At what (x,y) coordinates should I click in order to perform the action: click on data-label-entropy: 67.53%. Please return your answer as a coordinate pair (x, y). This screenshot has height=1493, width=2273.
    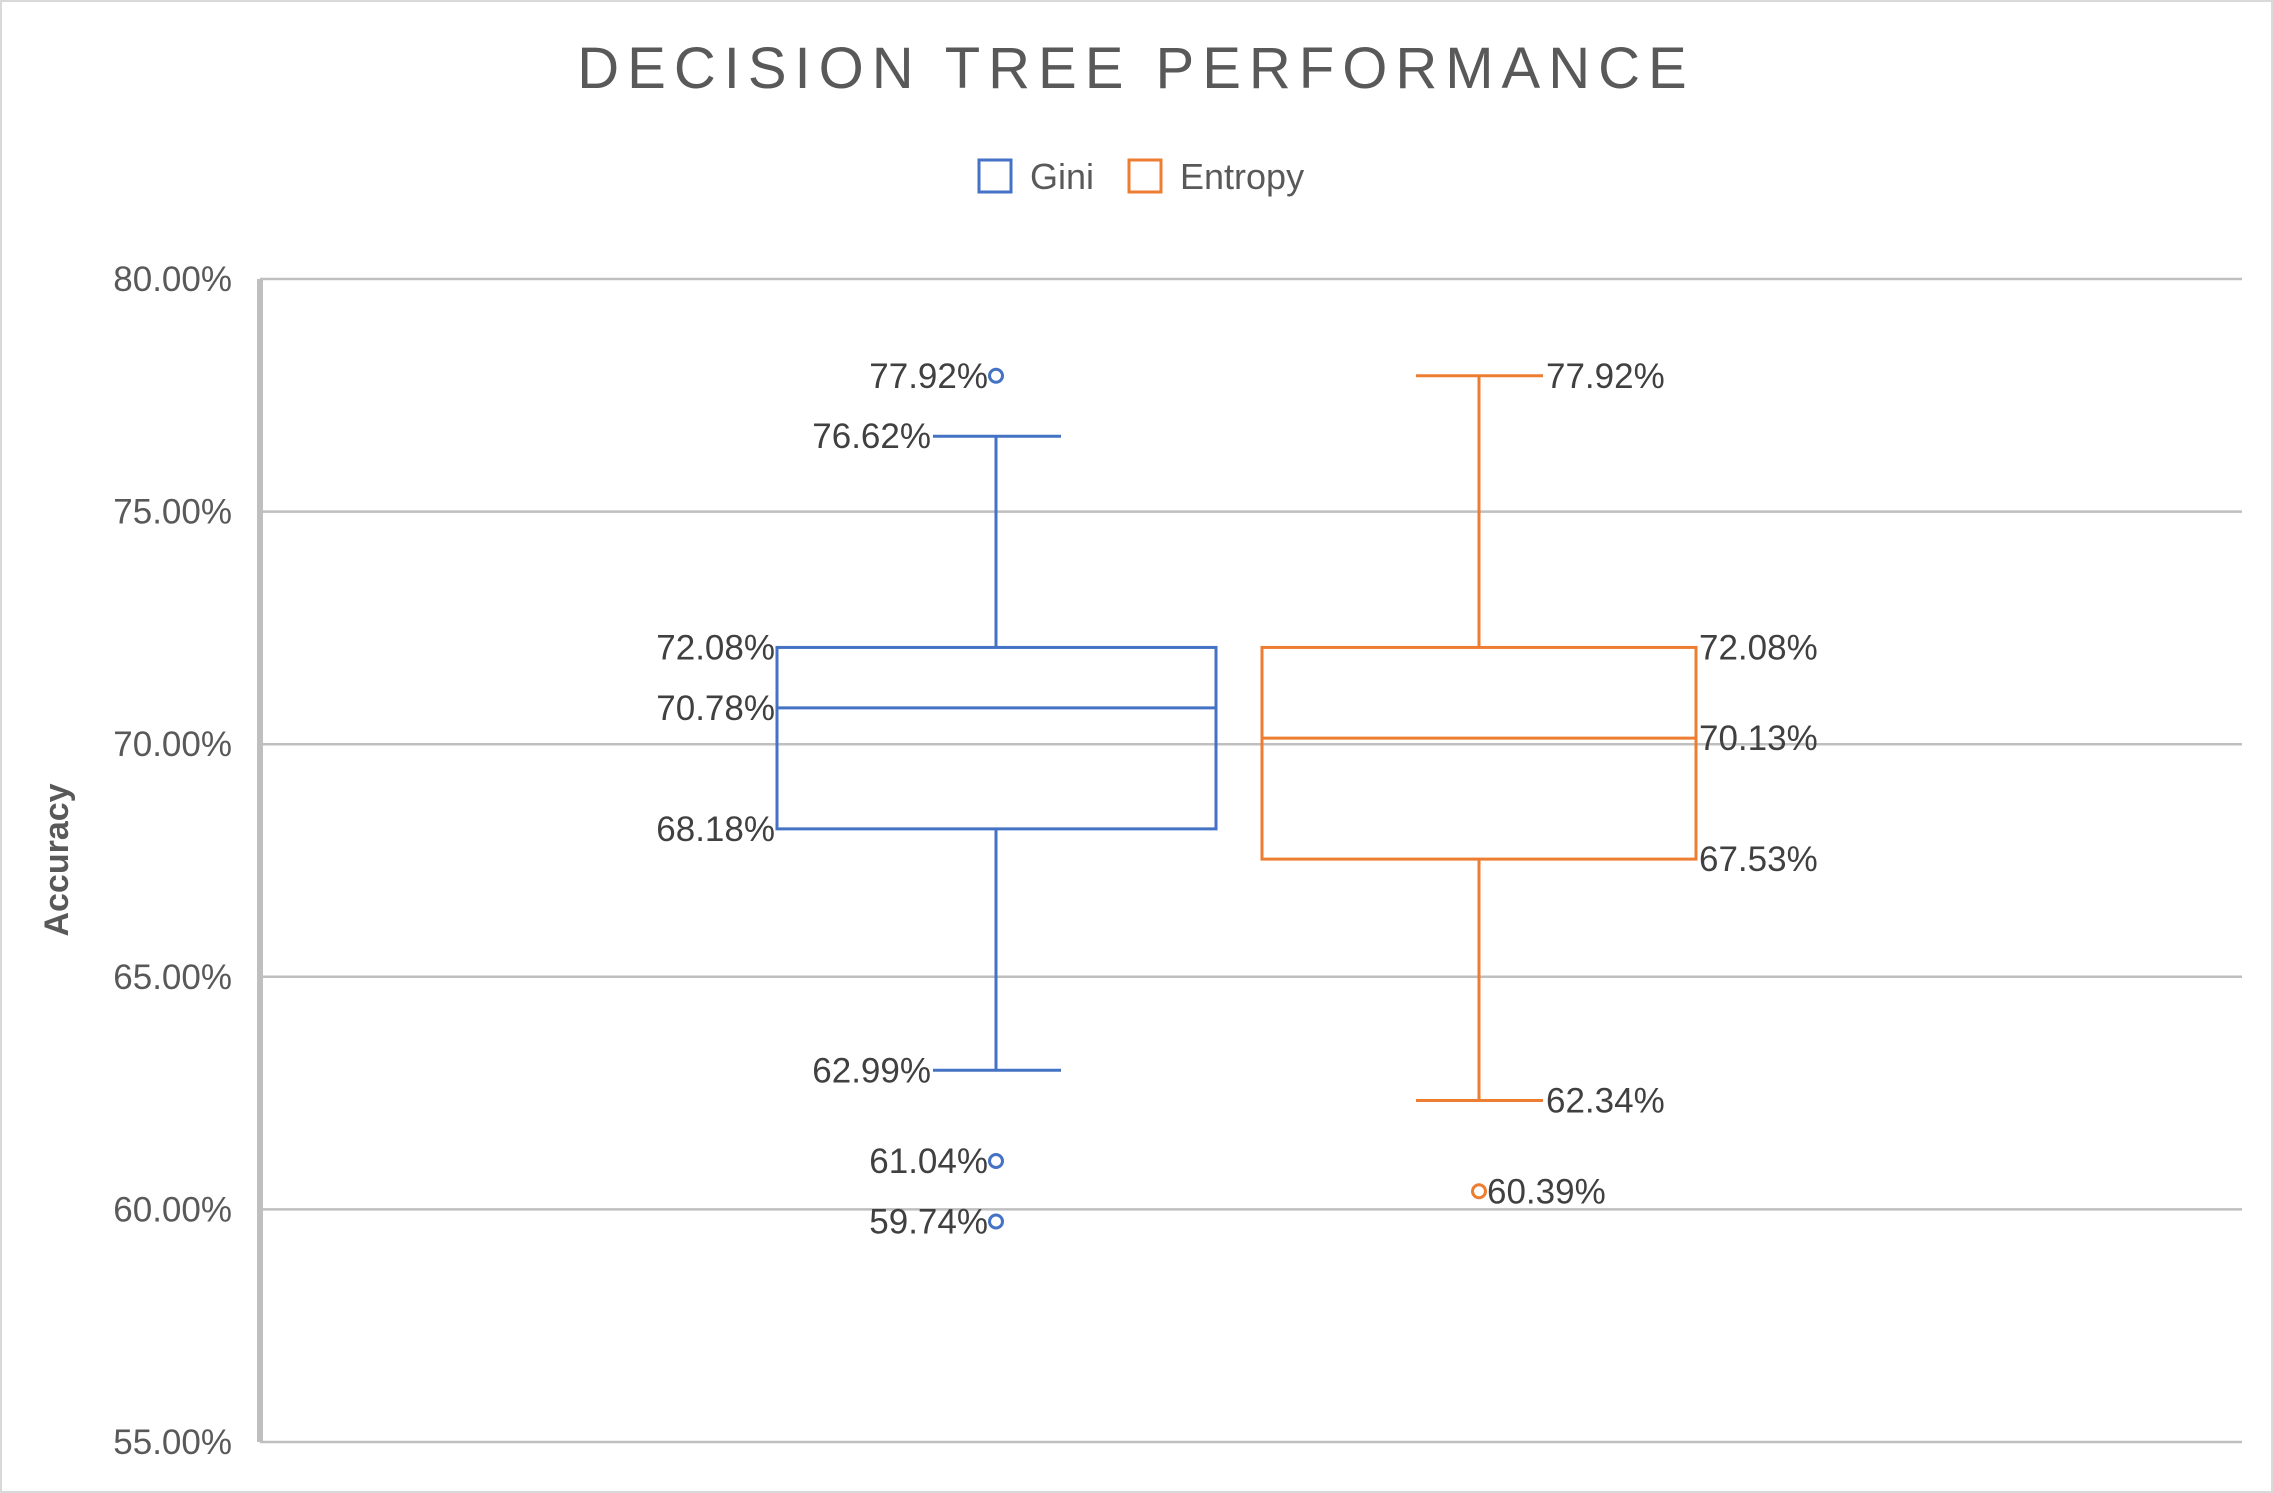
    Looking at the image, I should click on (1758, 859).